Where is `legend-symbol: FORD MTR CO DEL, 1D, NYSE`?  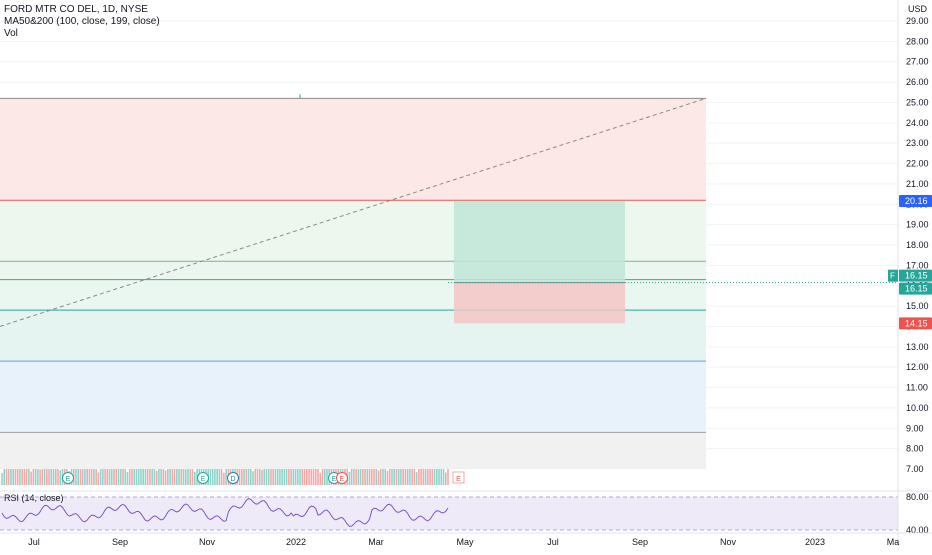
legend-symbol: FORD MTR CO DEL, 1D, NYSE is located at coordinates (76, 9).